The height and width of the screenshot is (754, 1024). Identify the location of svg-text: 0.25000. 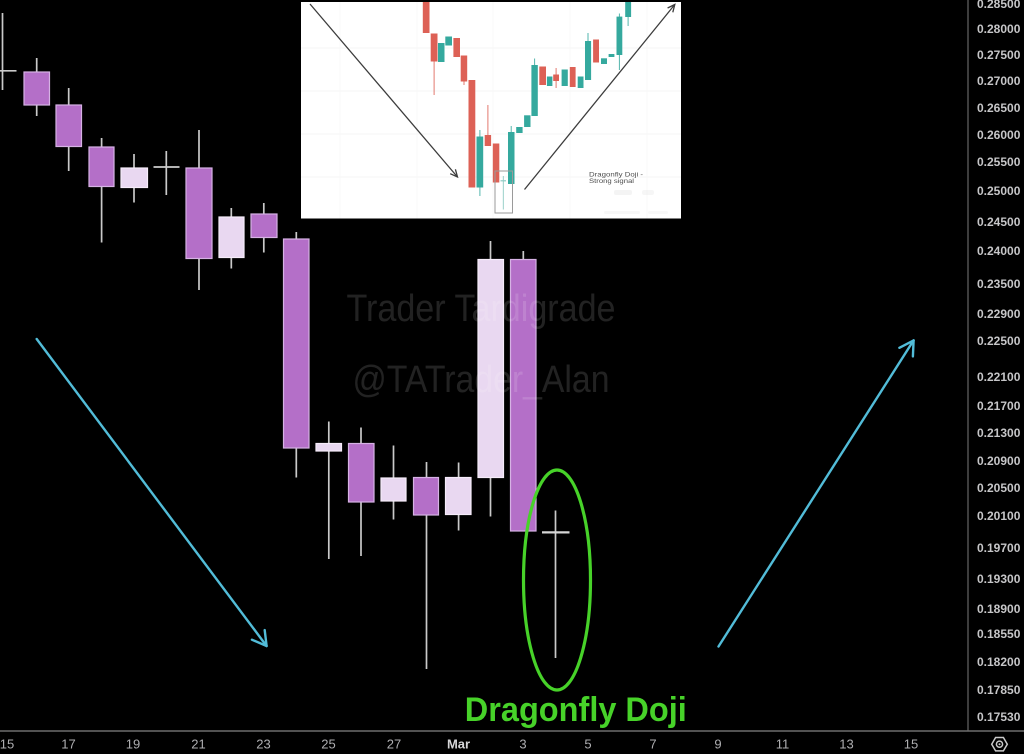
(999, 191).